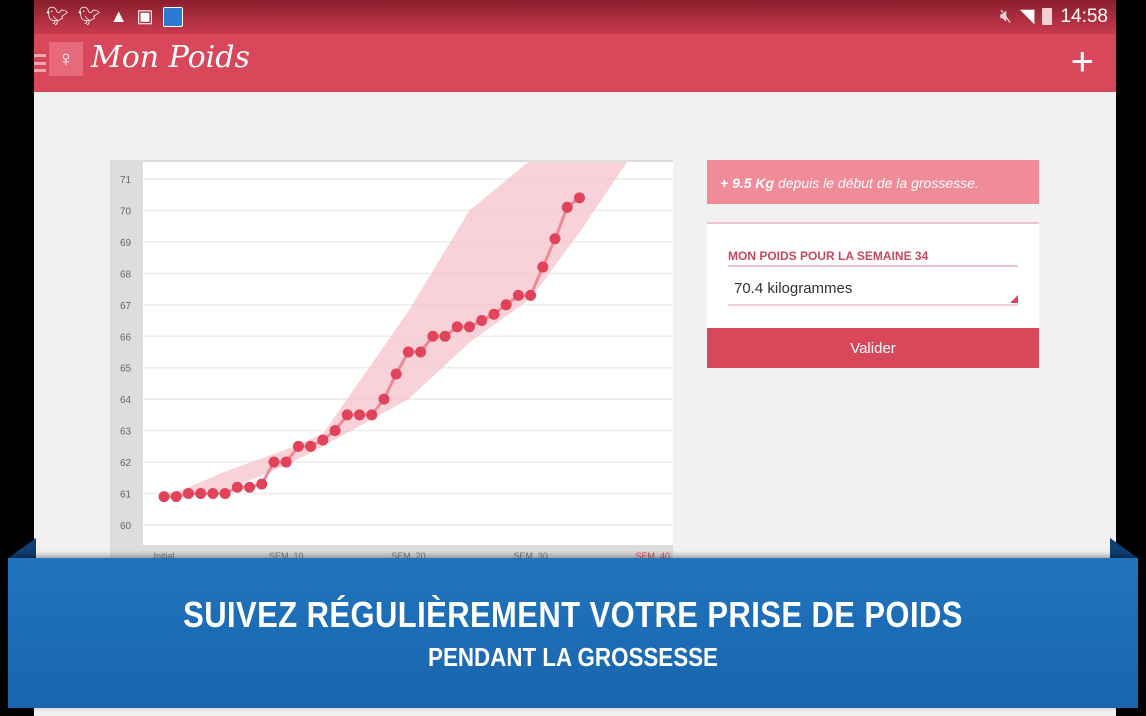 This screenshot has height=716, width=1146. I want to click on y-tick-label: 68, so click(126, 274).